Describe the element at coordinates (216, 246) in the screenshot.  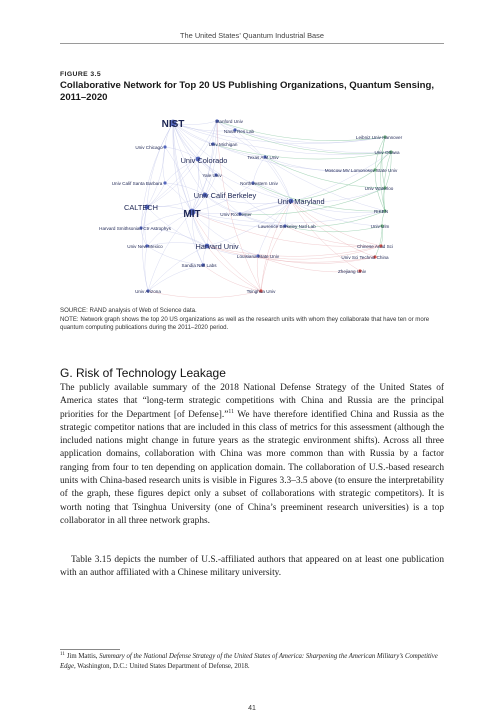
I see `network-node-label: Harvard Univ` at that location.